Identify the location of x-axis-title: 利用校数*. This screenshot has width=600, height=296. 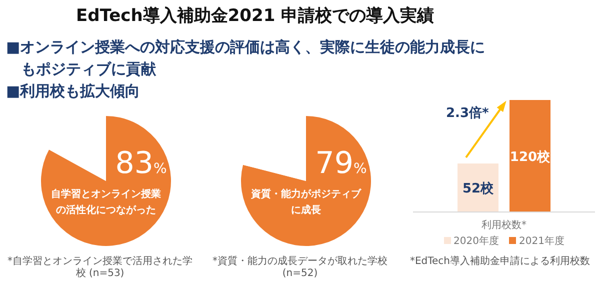
(504, 225).